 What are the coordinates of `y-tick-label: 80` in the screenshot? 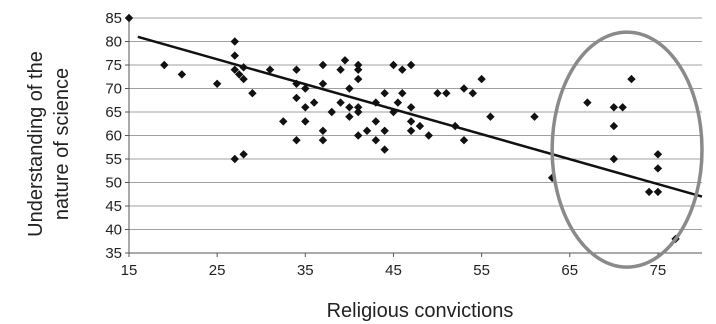 It's located at (113, 42).